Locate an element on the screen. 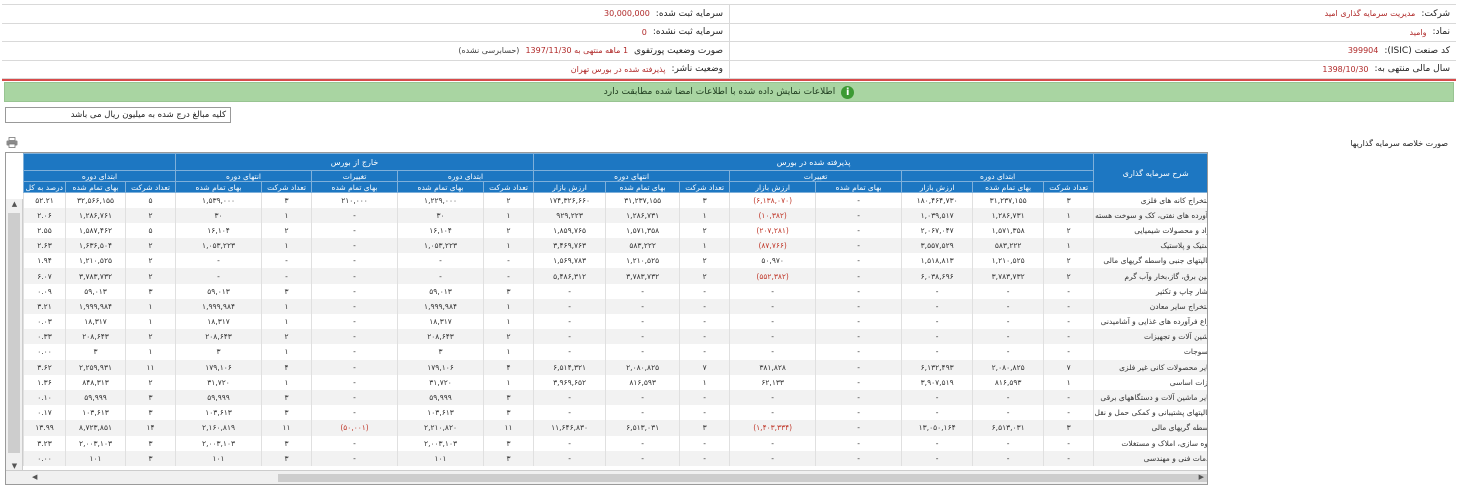 The width and height of the screenshot is (1458, 493). scroll-left-icon: ◀ is located at coordinates (35, 477).